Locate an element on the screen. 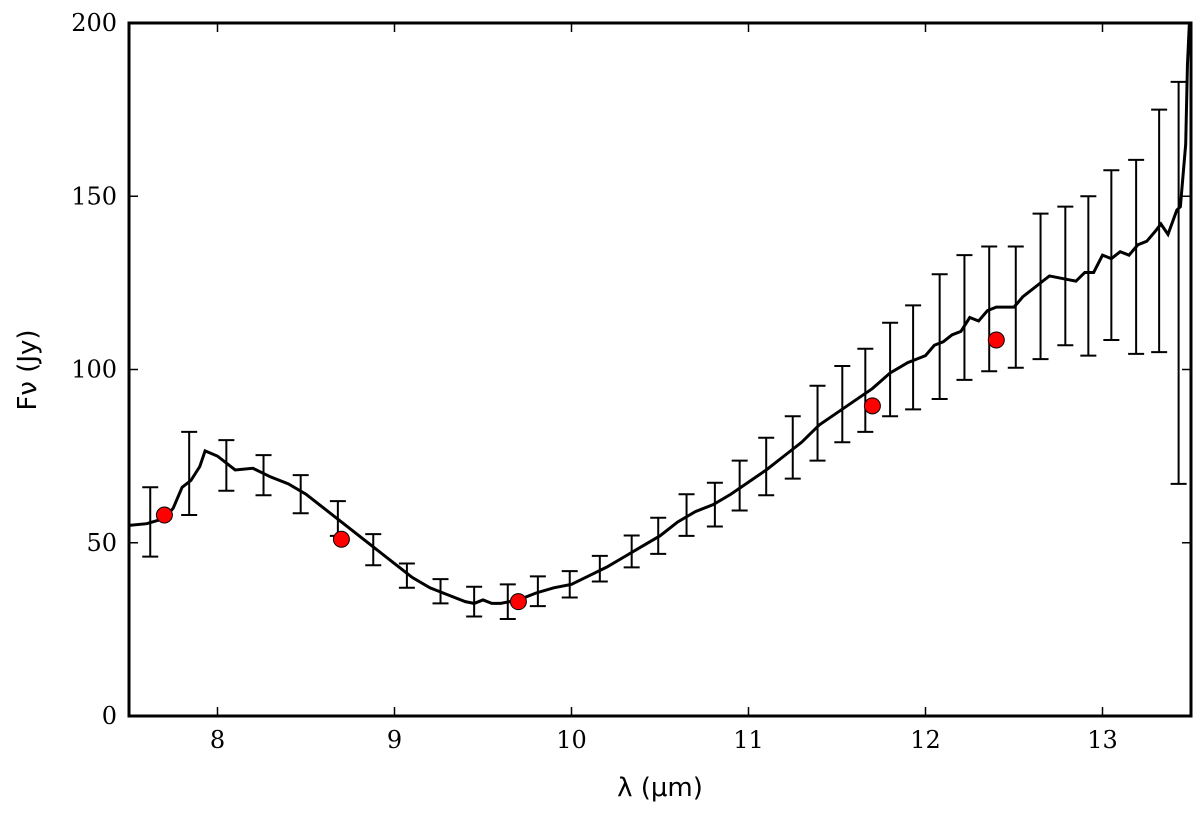  y-tick-label: 150 is located at coordinates (94, 196).